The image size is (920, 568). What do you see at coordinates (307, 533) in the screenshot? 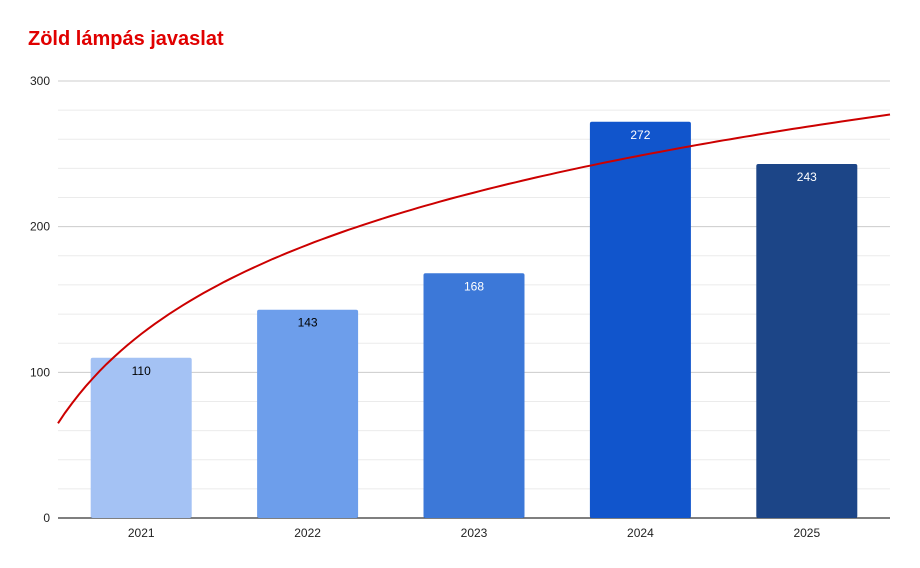
I see `x-tick-label: 2022` at bounding box center [307, 533].